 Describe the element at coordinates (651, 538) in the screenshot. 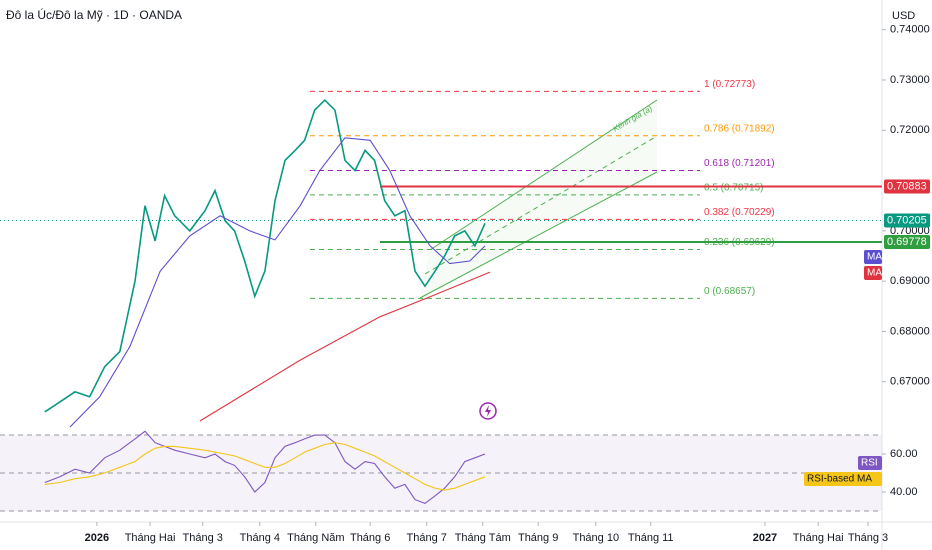

I see `x-tick-label: Tháng 11` at that location.